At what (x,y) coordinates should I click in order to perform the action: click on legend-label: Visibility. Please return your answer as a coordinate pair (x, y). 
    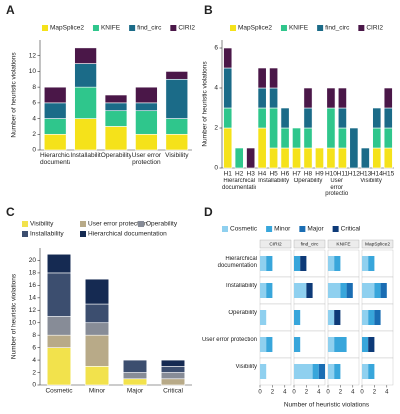
    Looking at the image, I should click on (42, 224).